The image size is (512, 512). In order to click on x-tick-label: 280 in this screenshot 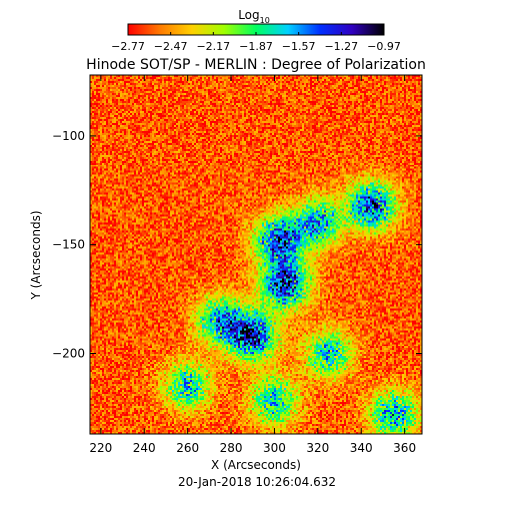, I will do `click(231, 448)`.